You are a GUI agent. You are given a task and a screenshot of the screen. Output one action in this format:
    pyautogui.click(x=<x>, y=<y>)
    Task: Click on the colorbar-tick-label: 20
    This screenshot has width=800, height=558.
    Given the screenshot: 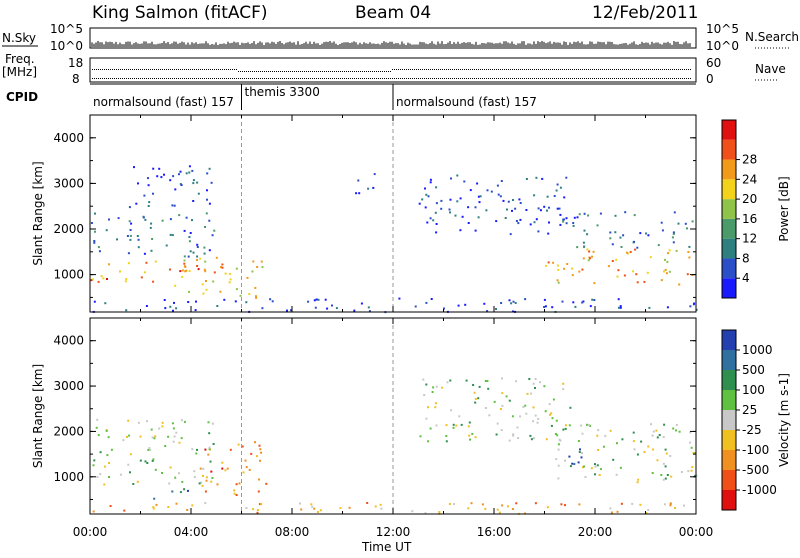 What is the action you would take?
    pyautogui.click(x=749, y=199)
    